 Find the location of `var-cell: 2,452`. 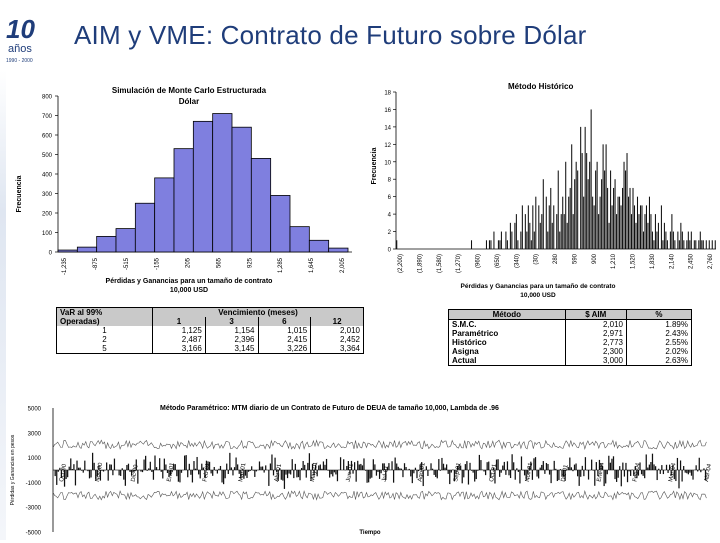

var-cell: 2,452 is located at coordinates (337, 339).